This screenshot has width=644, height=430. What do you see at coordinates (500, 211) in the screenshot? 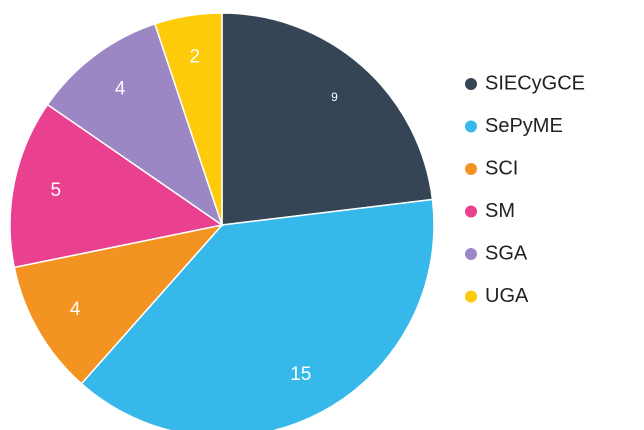
I see `legend-label: SM` at bounding box center [500, 211].